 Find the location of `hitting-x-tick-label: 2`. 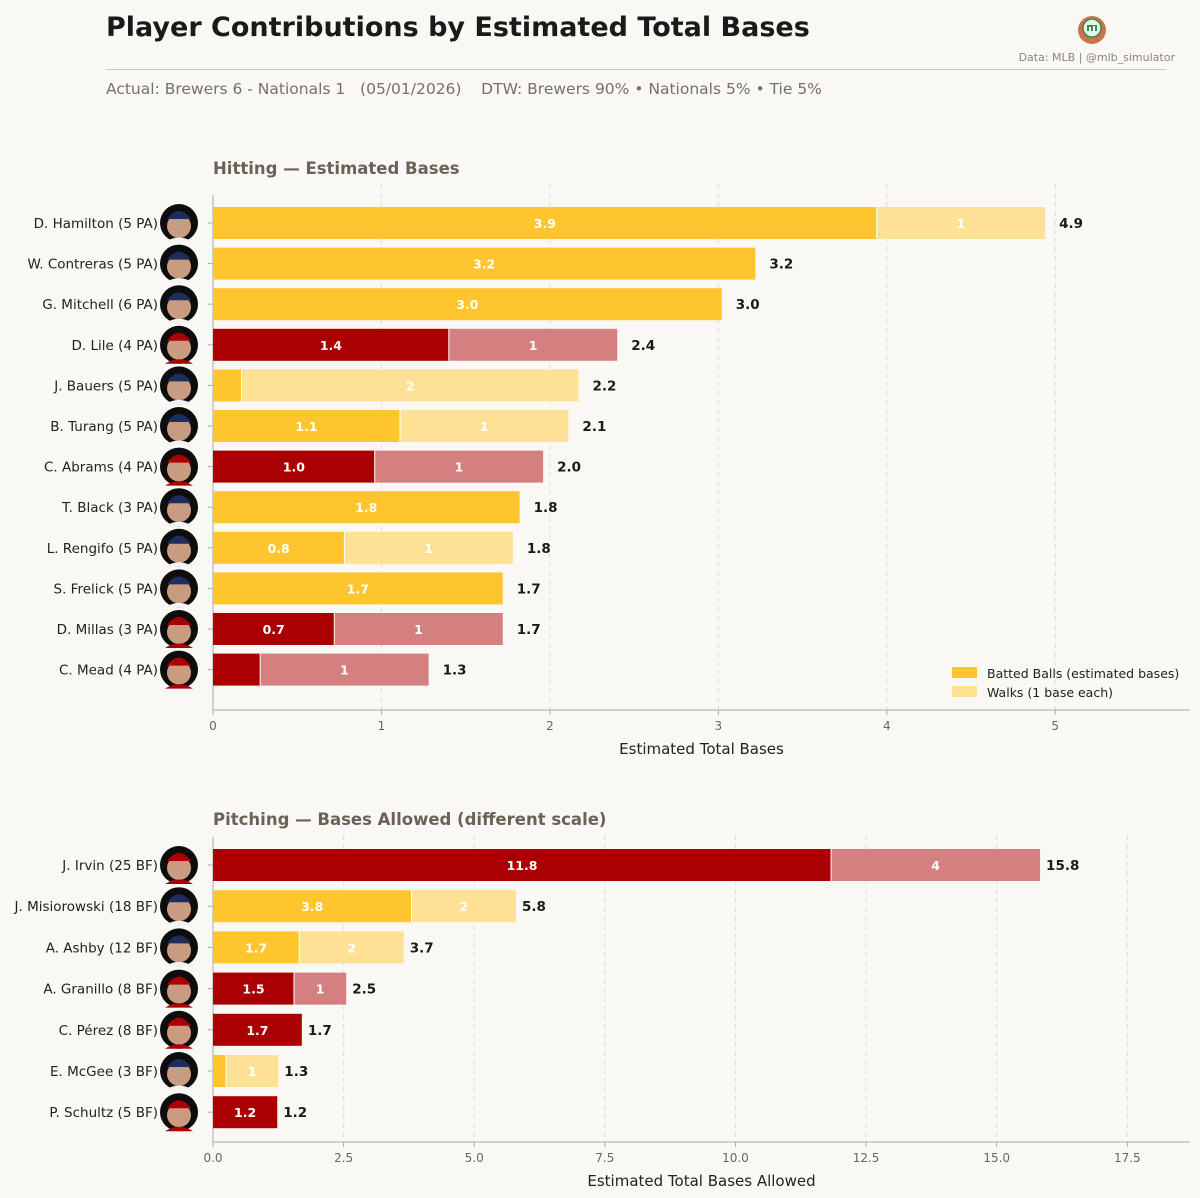

hitting-x-tick-label: 2 is located at coordinates (550, 726).